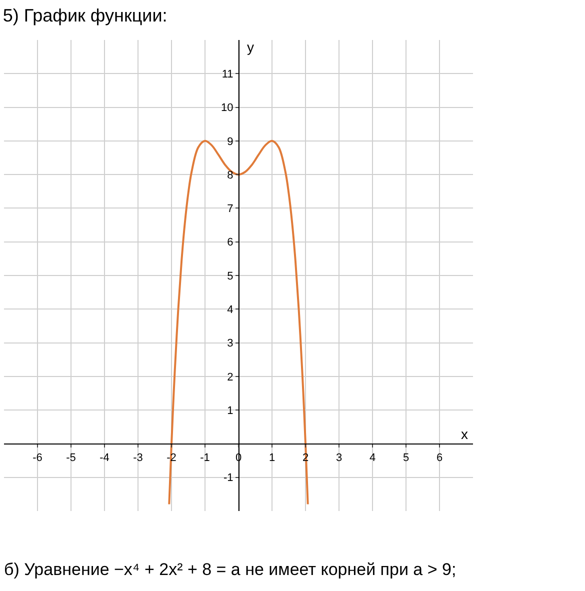 The image size is (585, 591). I want to click on x-tick-label: -1, so click(205, 458).